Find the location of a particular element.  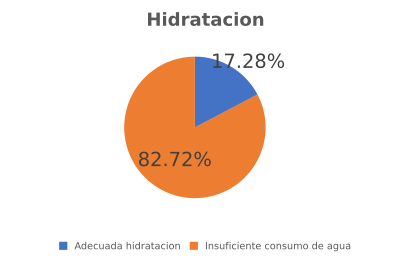

legend-label: Insuficiente consumo de agua is located at coordinates (278, 247).